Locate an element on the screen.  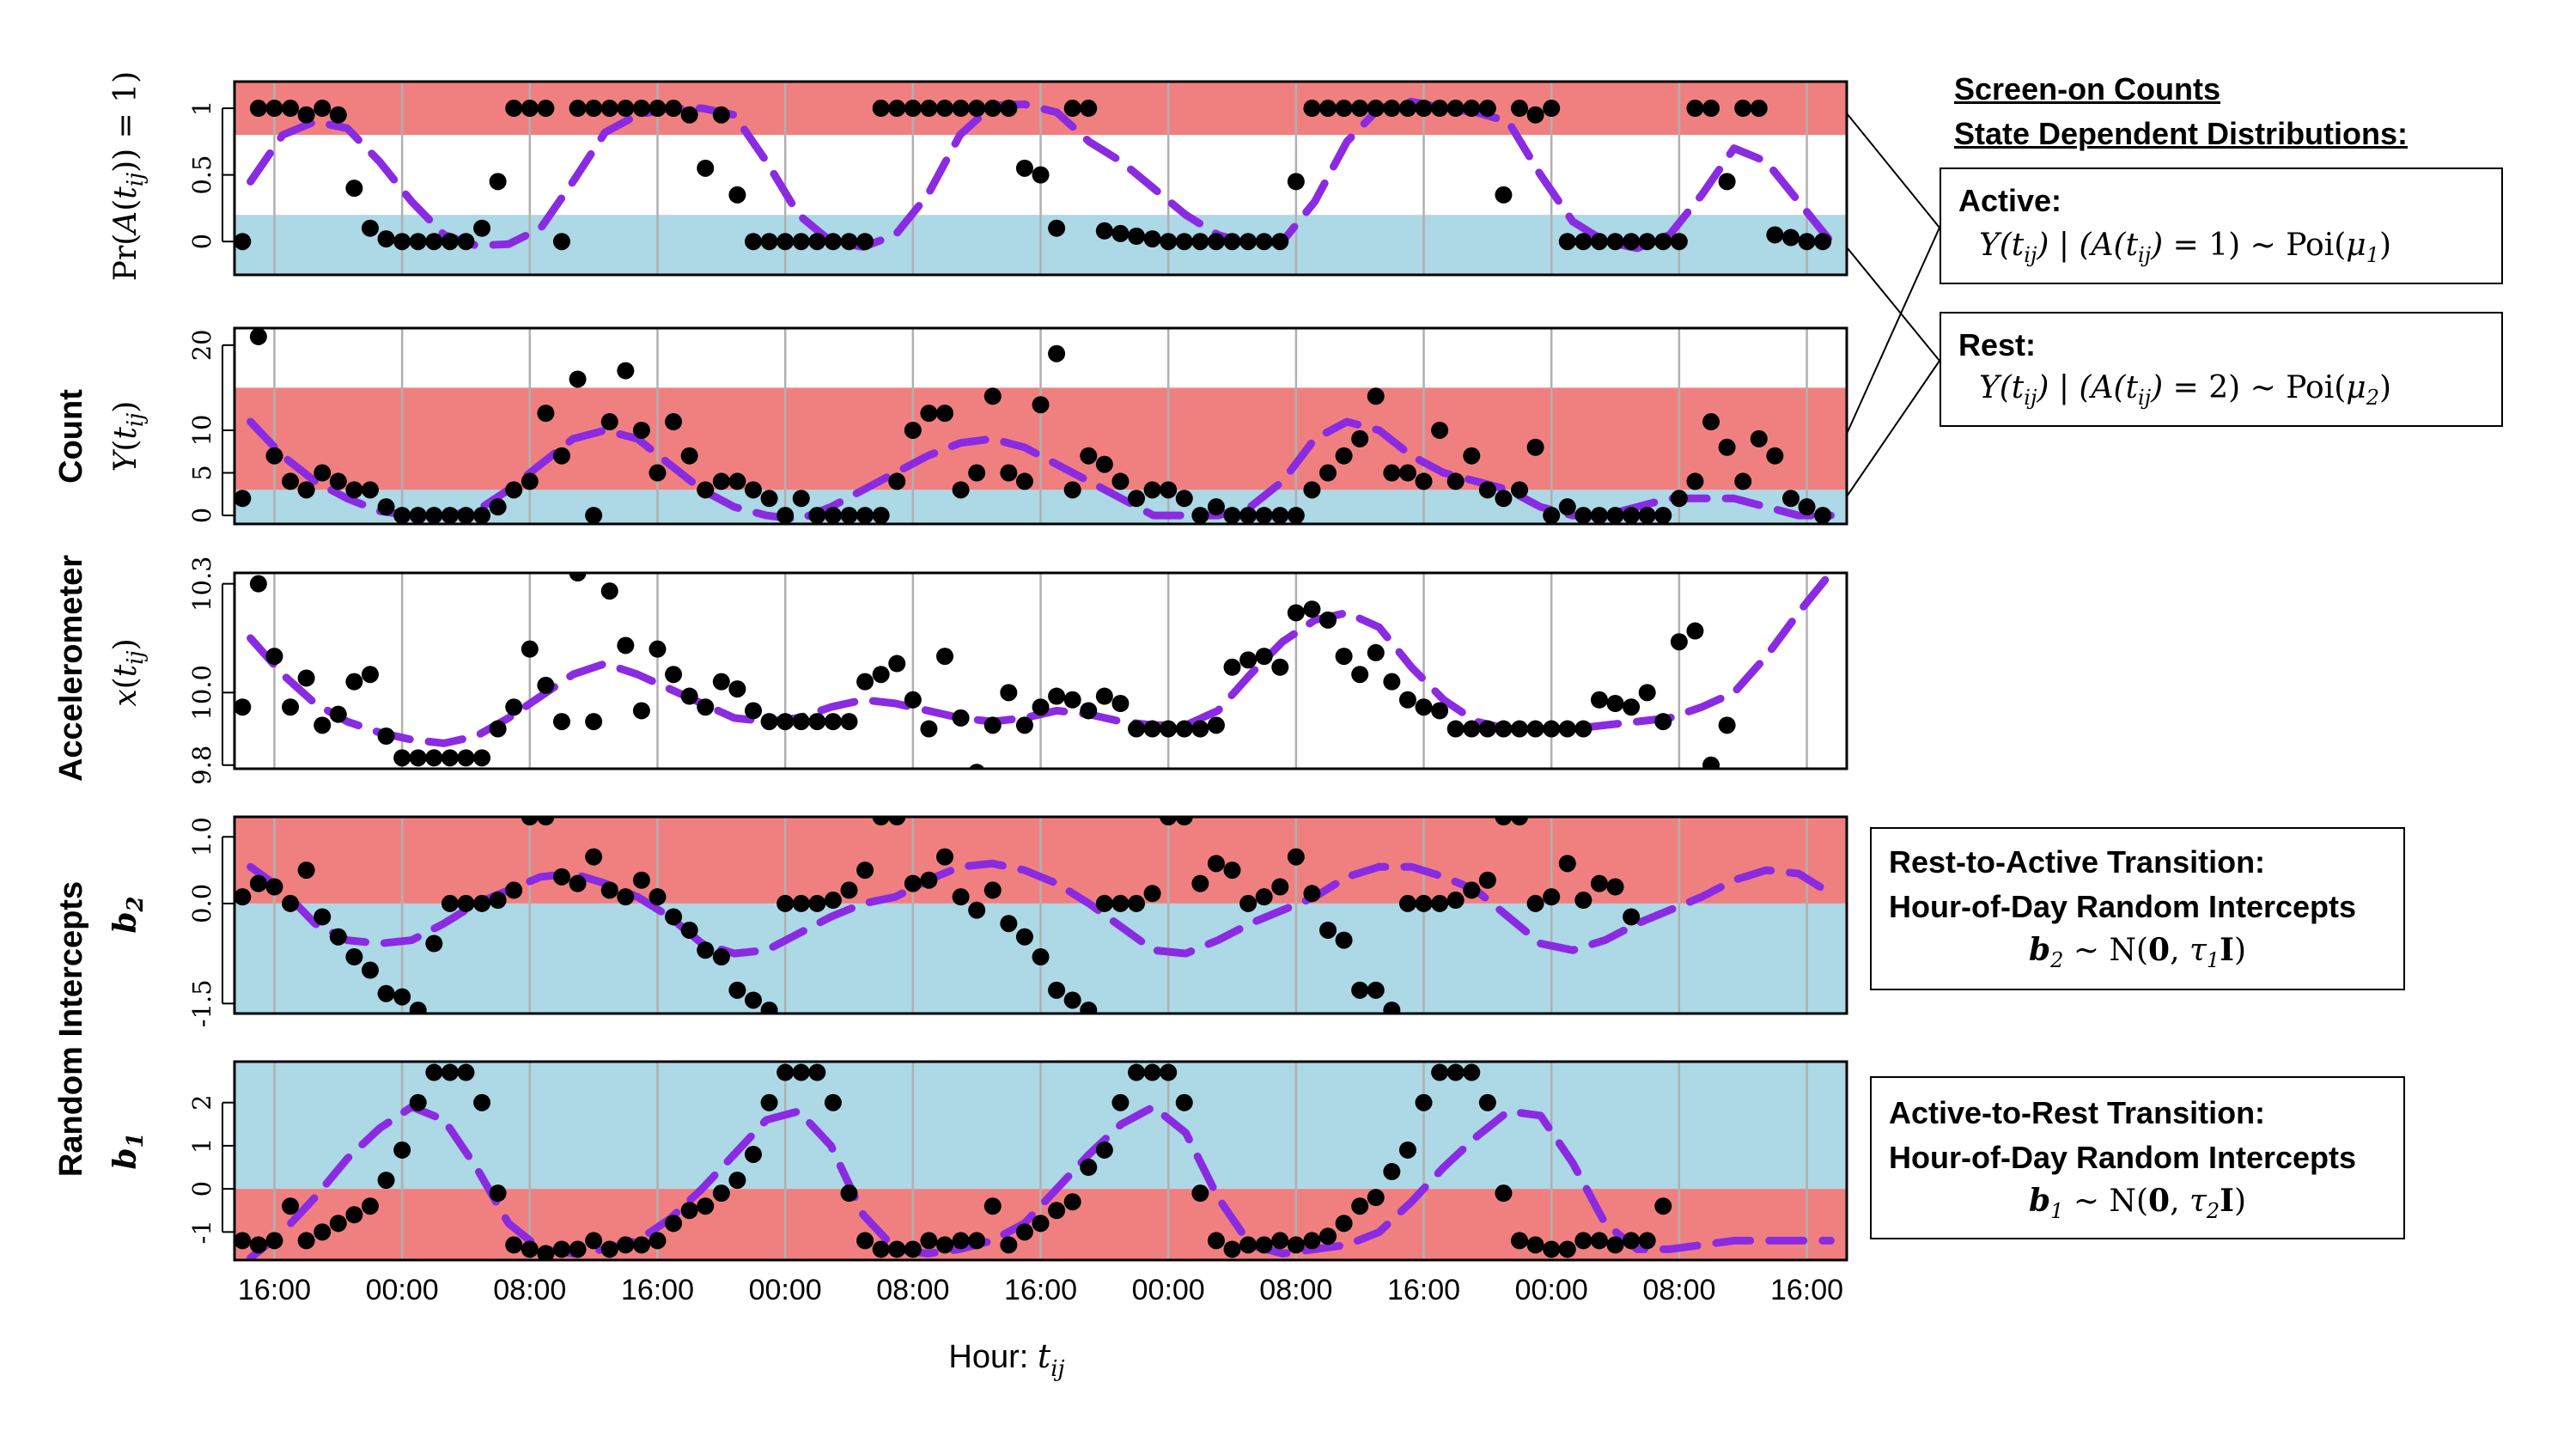
rta-line2: Hour-of-Day Random Intercepts is located at coordinates (2123, 906).